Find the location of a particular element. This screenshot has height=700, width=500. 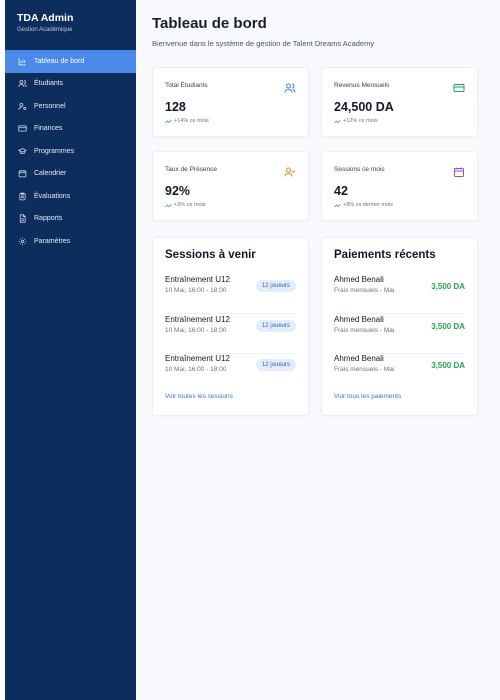

stat-card-total-etudiants: Total Étudiants 128 +14% ce mois is located at coordinates (230, 102).